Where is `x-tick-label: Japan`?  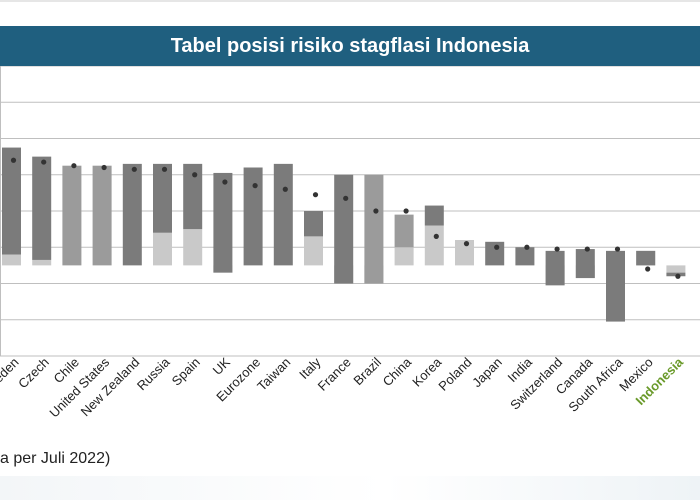 x-tick-label: Japan is located at coordinates (487, 373).